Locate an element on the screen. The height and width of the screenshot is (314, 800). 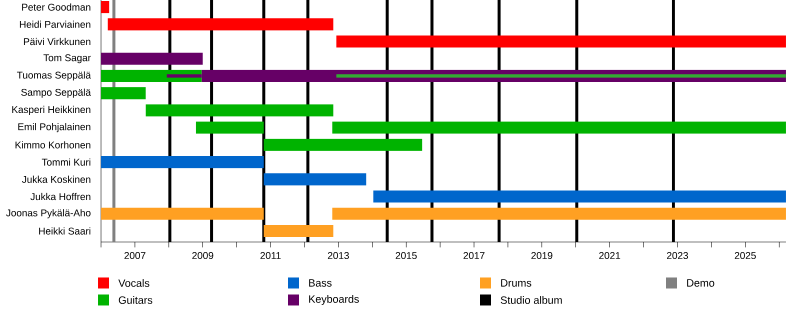
legend-label: Studio album is located at coordinates (531, 300).